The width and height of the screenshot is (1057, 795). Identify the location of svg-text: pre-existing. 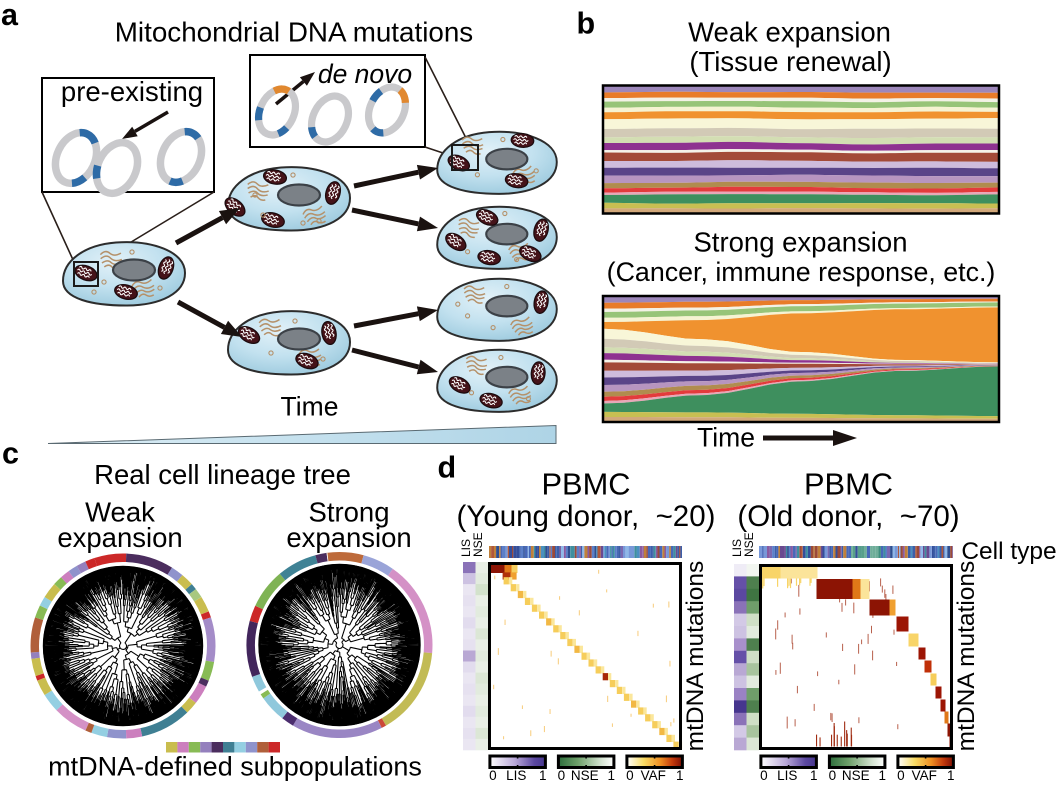
(132, 91).